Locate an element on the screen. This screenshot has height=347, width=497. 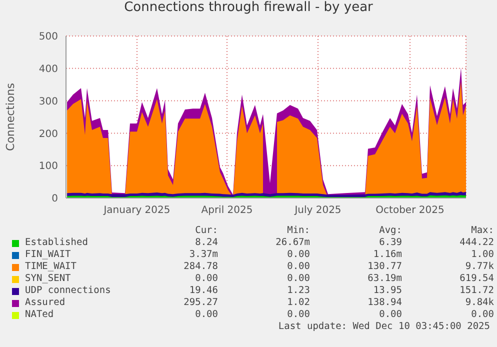
text: 1.23 is located at coordinates (298, 291).